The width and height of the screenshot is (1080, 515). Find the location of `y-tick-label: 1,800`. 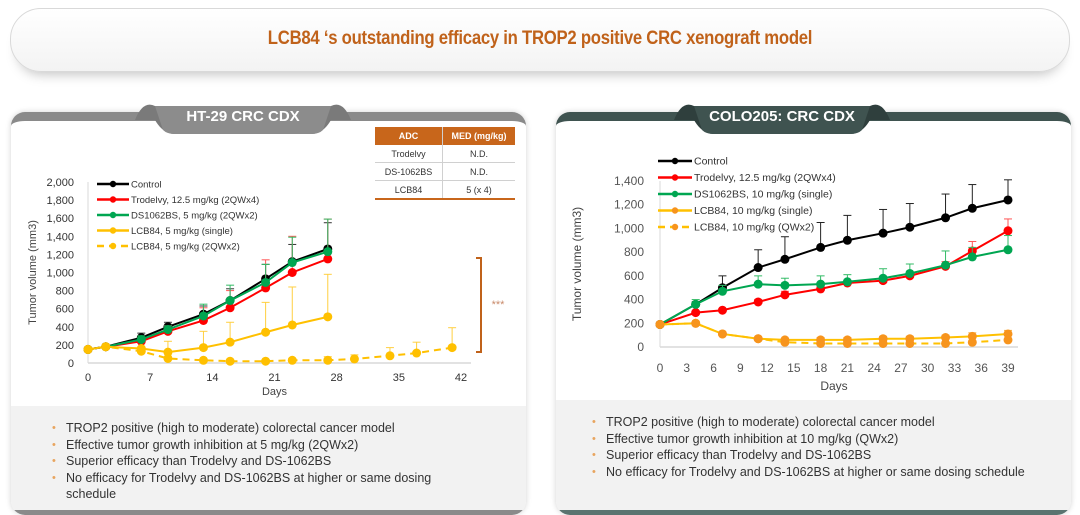

y-tick-label: 1,800 is located at coordinates (60, 201).